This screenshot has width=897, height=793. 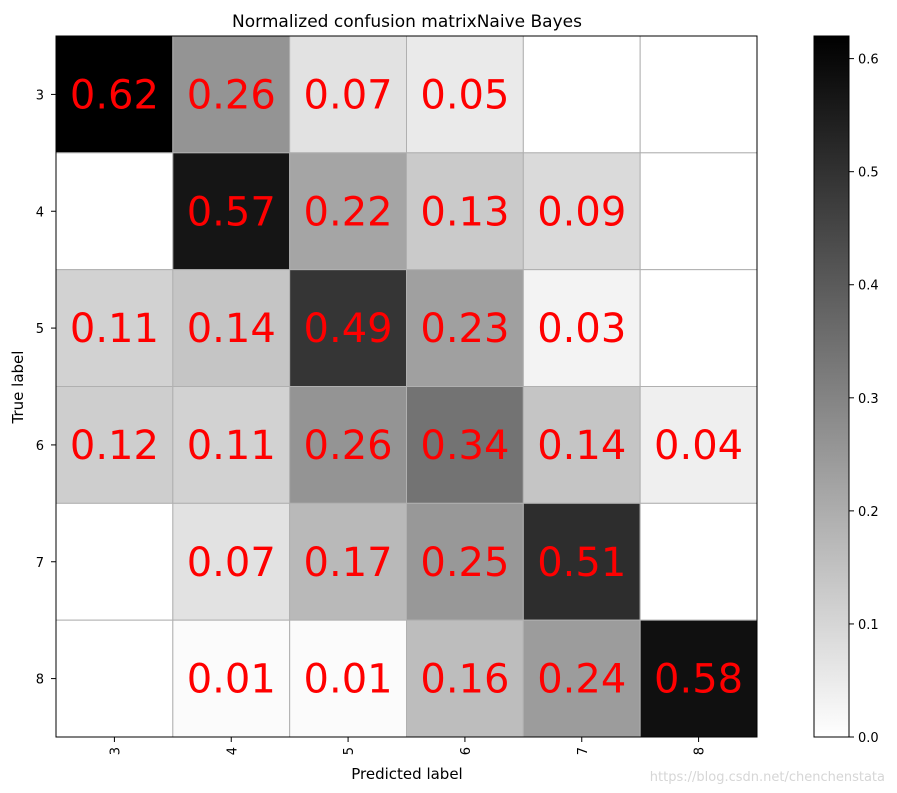 What do you see at coordinates (40, 212) in the screenshot?
I see `y-tick-label: 4` at bounding box center [40, 212].